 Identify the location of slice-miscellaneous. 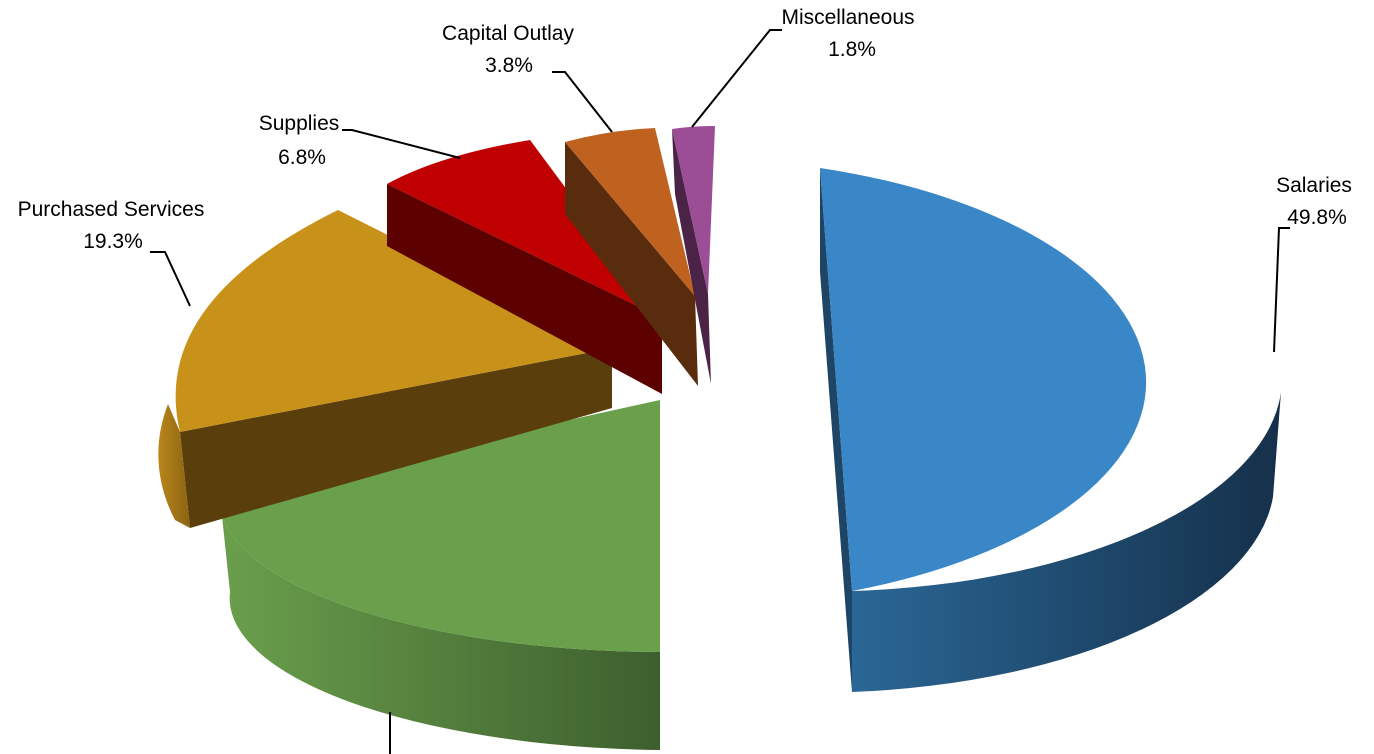
(693, 255).